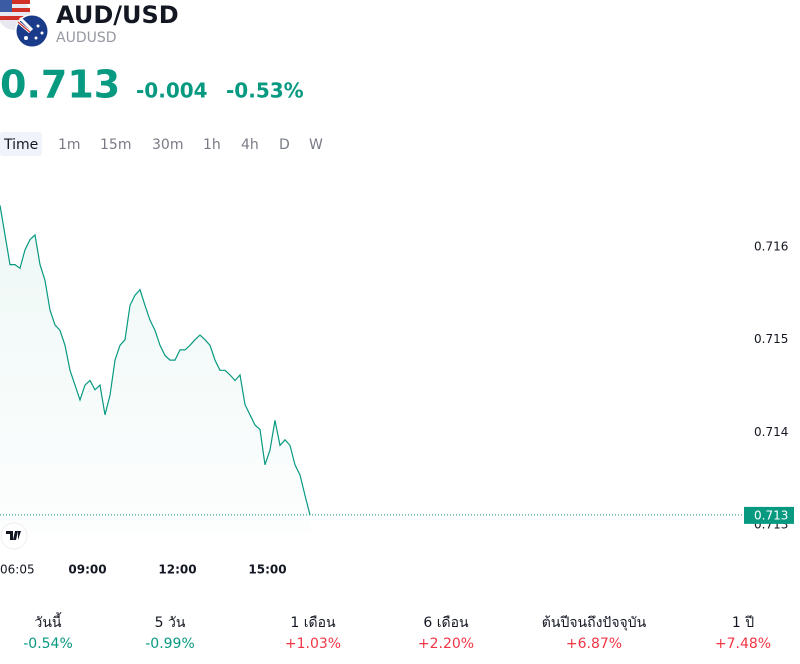  Describe the element at coordinates (771, 432) in the screenshot. I see `y-tick-label: 0.714` at that location.